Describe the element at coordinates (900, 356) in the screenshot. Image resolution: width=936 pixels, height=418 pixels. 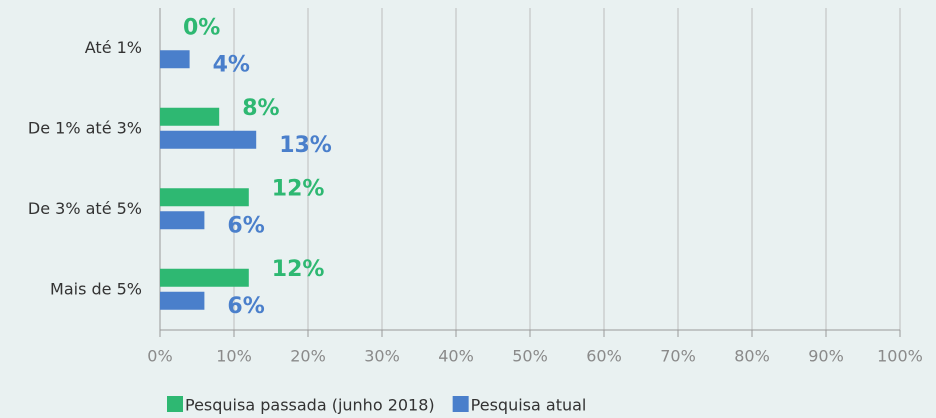
I see `x-tick-label: 100%` at that location.